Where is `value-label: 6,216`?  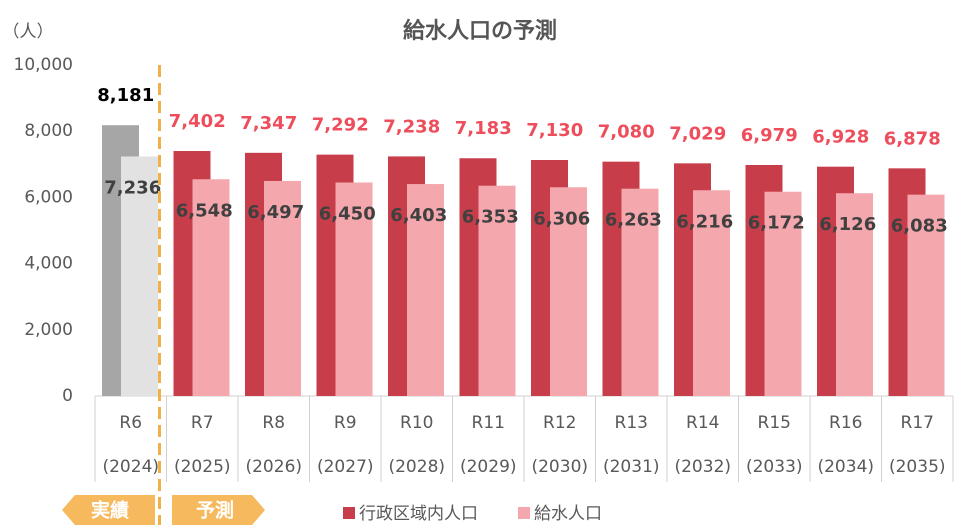 value-label: 6,216 is located at coordinates (704, 221).